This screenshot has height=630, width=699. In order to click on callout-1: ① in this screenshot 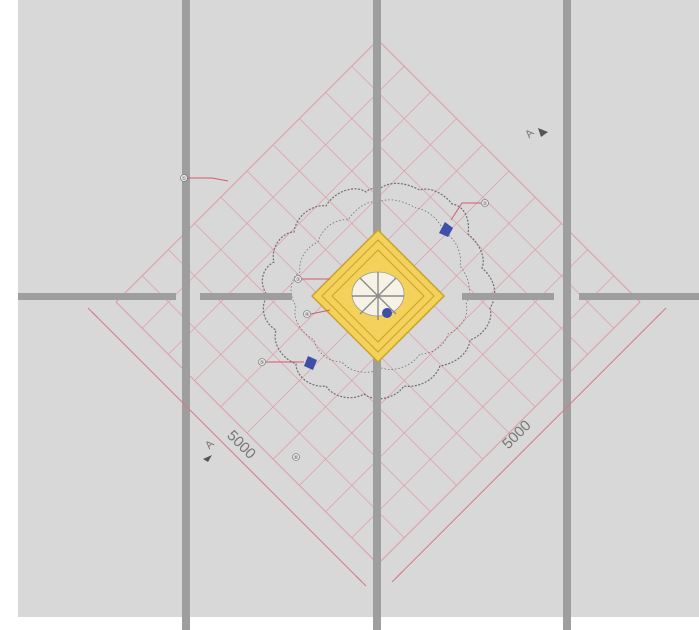, I will do `click(204, 178)`.